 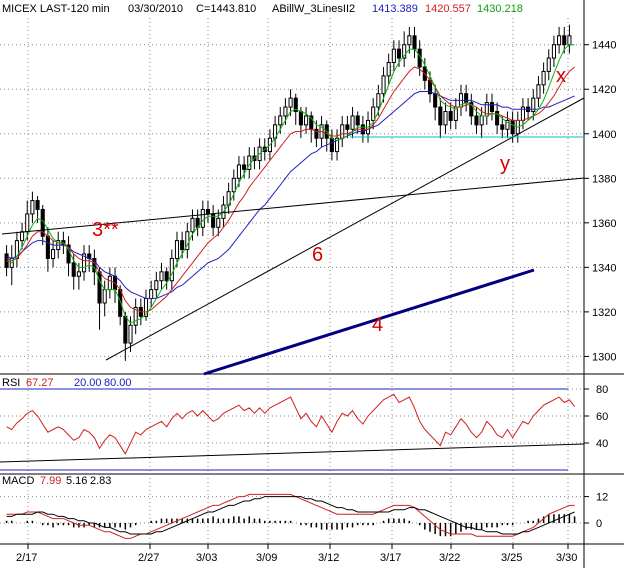 What do you see at coordinates (511, 558) in the screenshot?
I see `date-tick-label: 3/25` at bounding box center [511, 558].